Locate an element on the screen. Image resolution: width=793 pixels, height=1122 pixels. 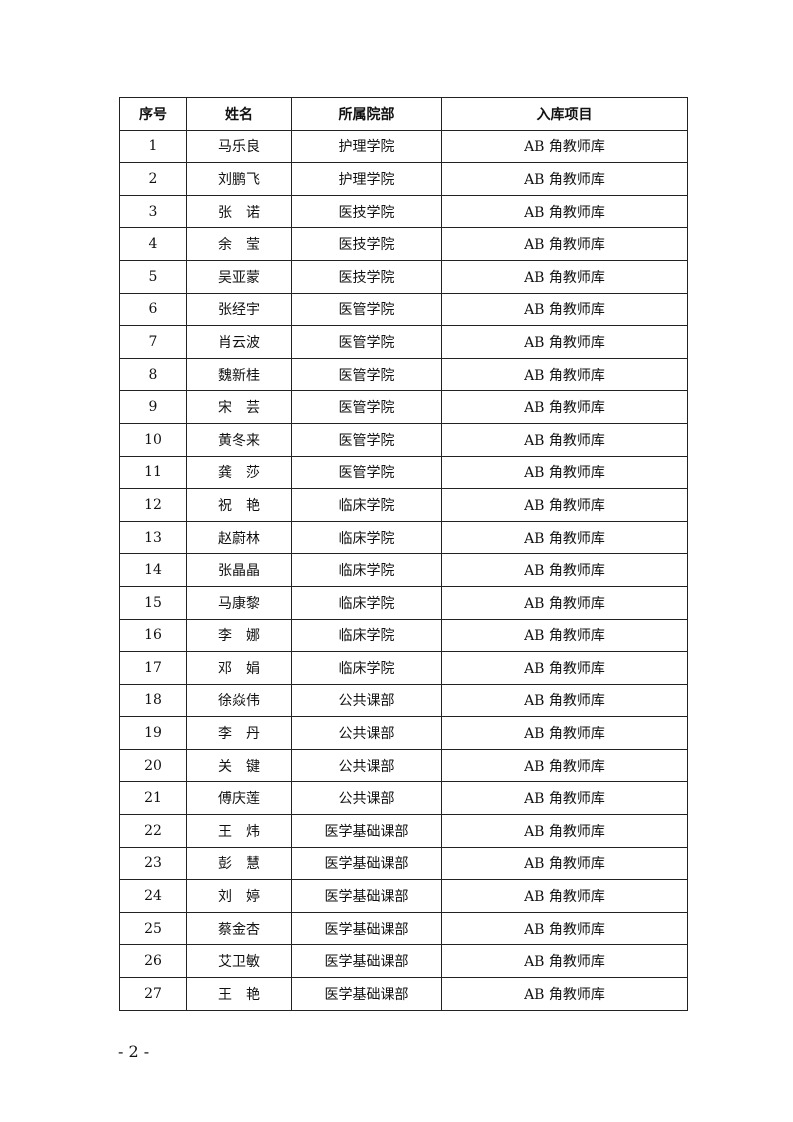
table-row: 7 肖云波 医管学院 AB 角教师库 is located at coordinates (403, 342).